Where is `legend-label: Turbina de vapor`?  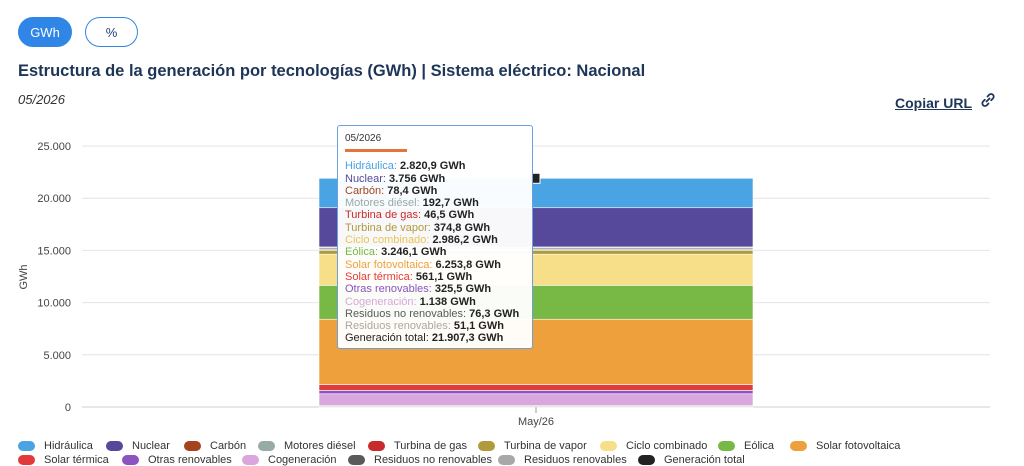 legend-label: Turbina de vapor is located at coordinates (545, 446).